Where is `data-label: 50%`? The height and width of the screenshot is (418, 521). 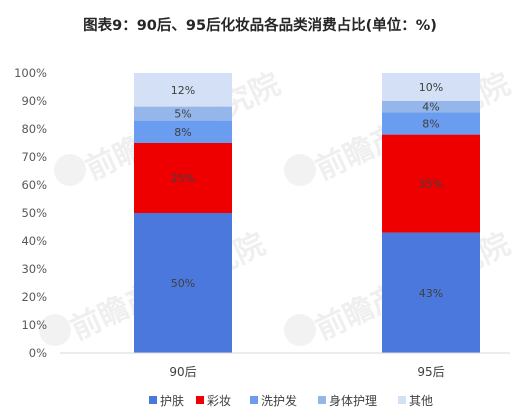 data-label: 50% is located at coordinates (183, 283).